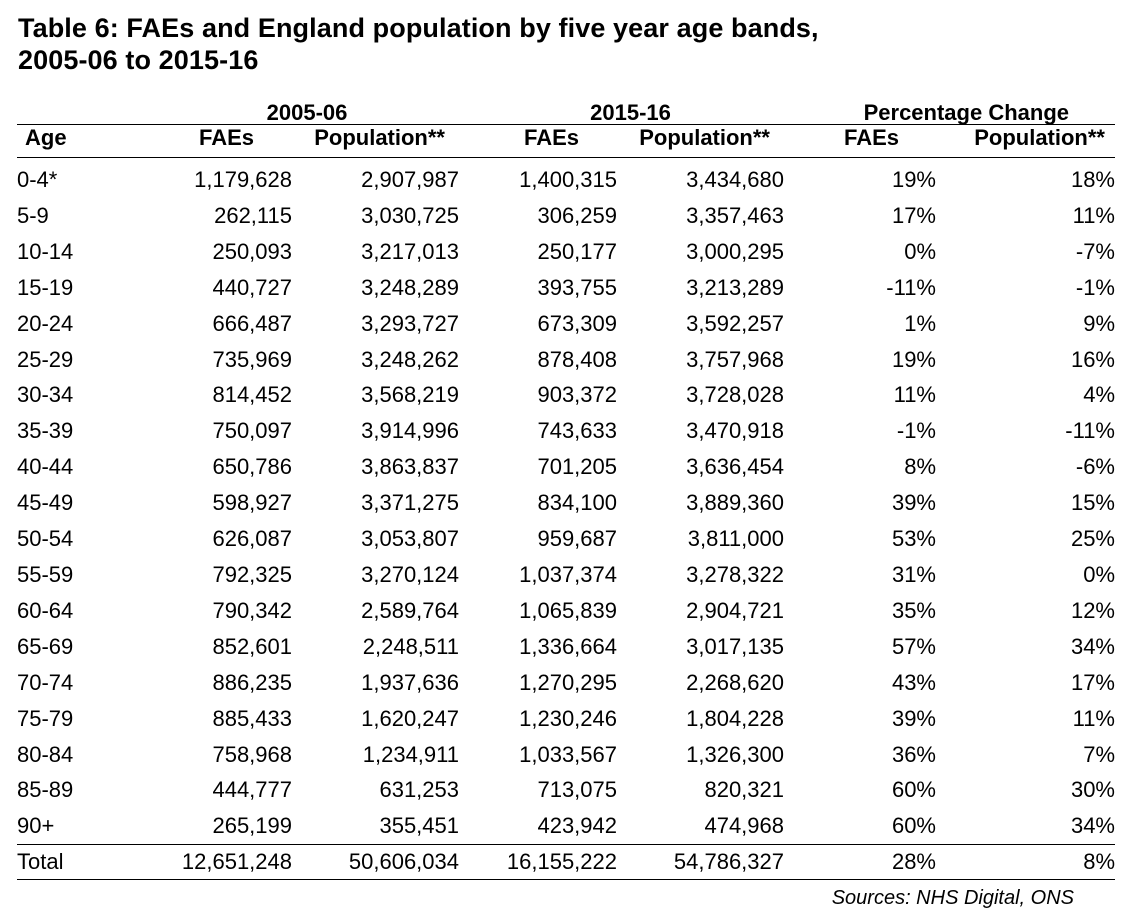  What do you see at coordinates (253, 215) in the screenshot?
I see `cell-faes-2005-06: 262,115` at bounding box center [253, 215].